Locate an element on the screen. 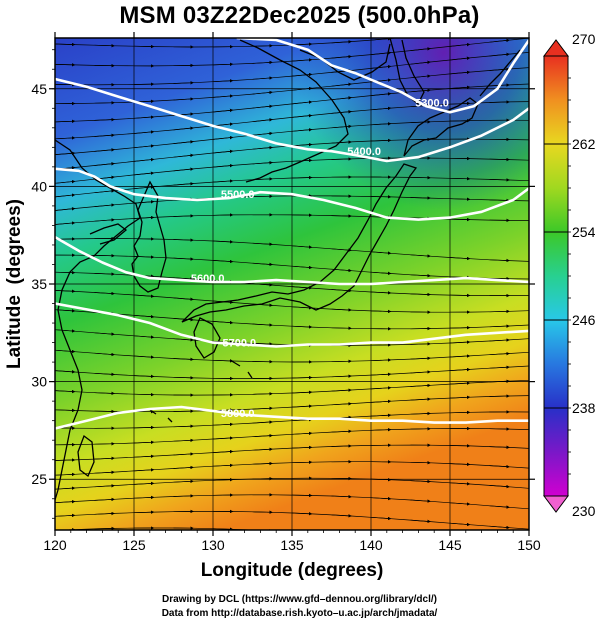  colorbar-tick-label: 230 is located at coordinates (584, 511).